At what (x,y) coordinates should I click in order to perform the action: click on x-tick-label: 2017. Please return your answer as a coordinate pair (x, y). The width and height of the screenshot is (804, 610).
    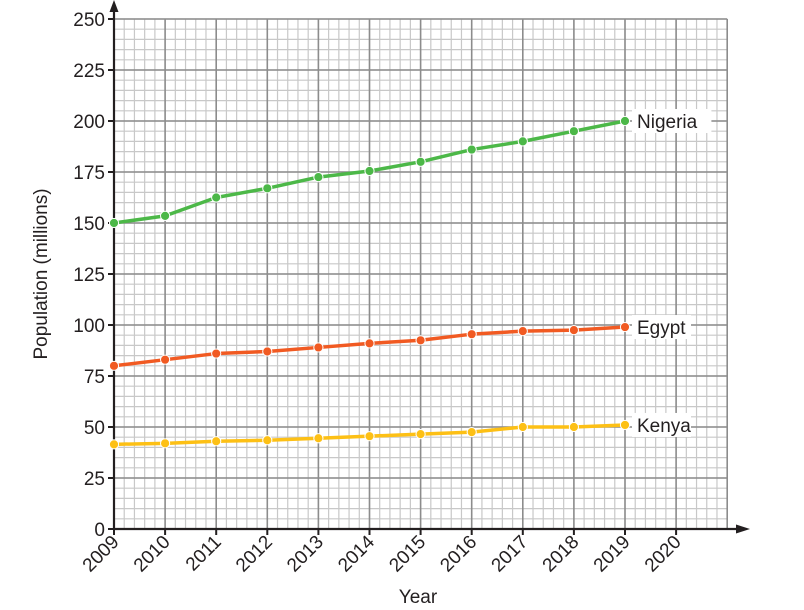
    Looking at the image, I should click on (510, 554).